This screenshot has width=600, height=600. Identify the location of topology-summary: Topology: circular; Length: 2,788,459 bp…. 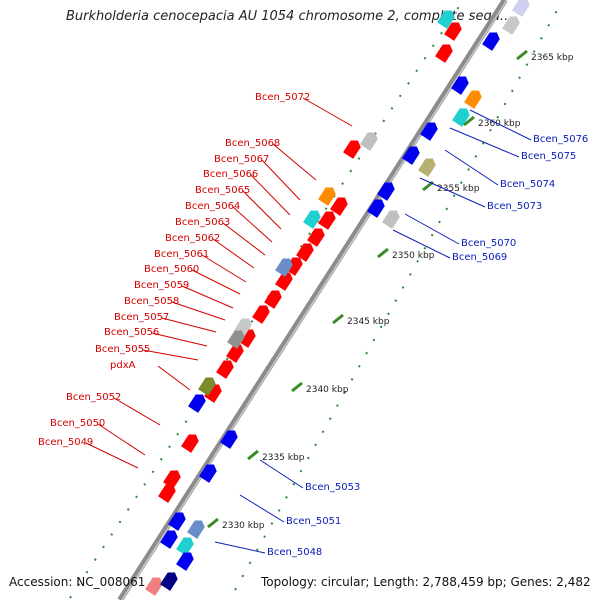
(426, 582).